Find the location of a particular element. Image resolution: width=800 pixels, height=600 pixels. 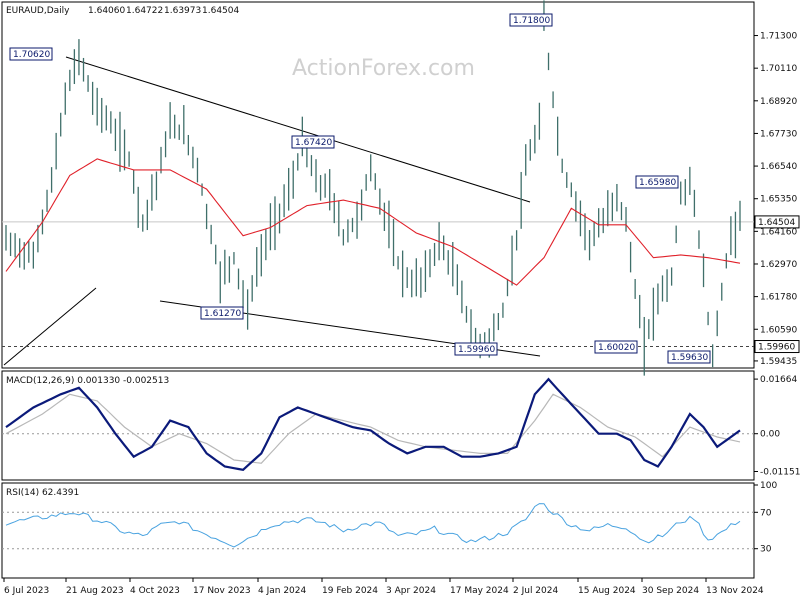

rsi-layer: 100 70 30 is located at coordinates (389, 518).